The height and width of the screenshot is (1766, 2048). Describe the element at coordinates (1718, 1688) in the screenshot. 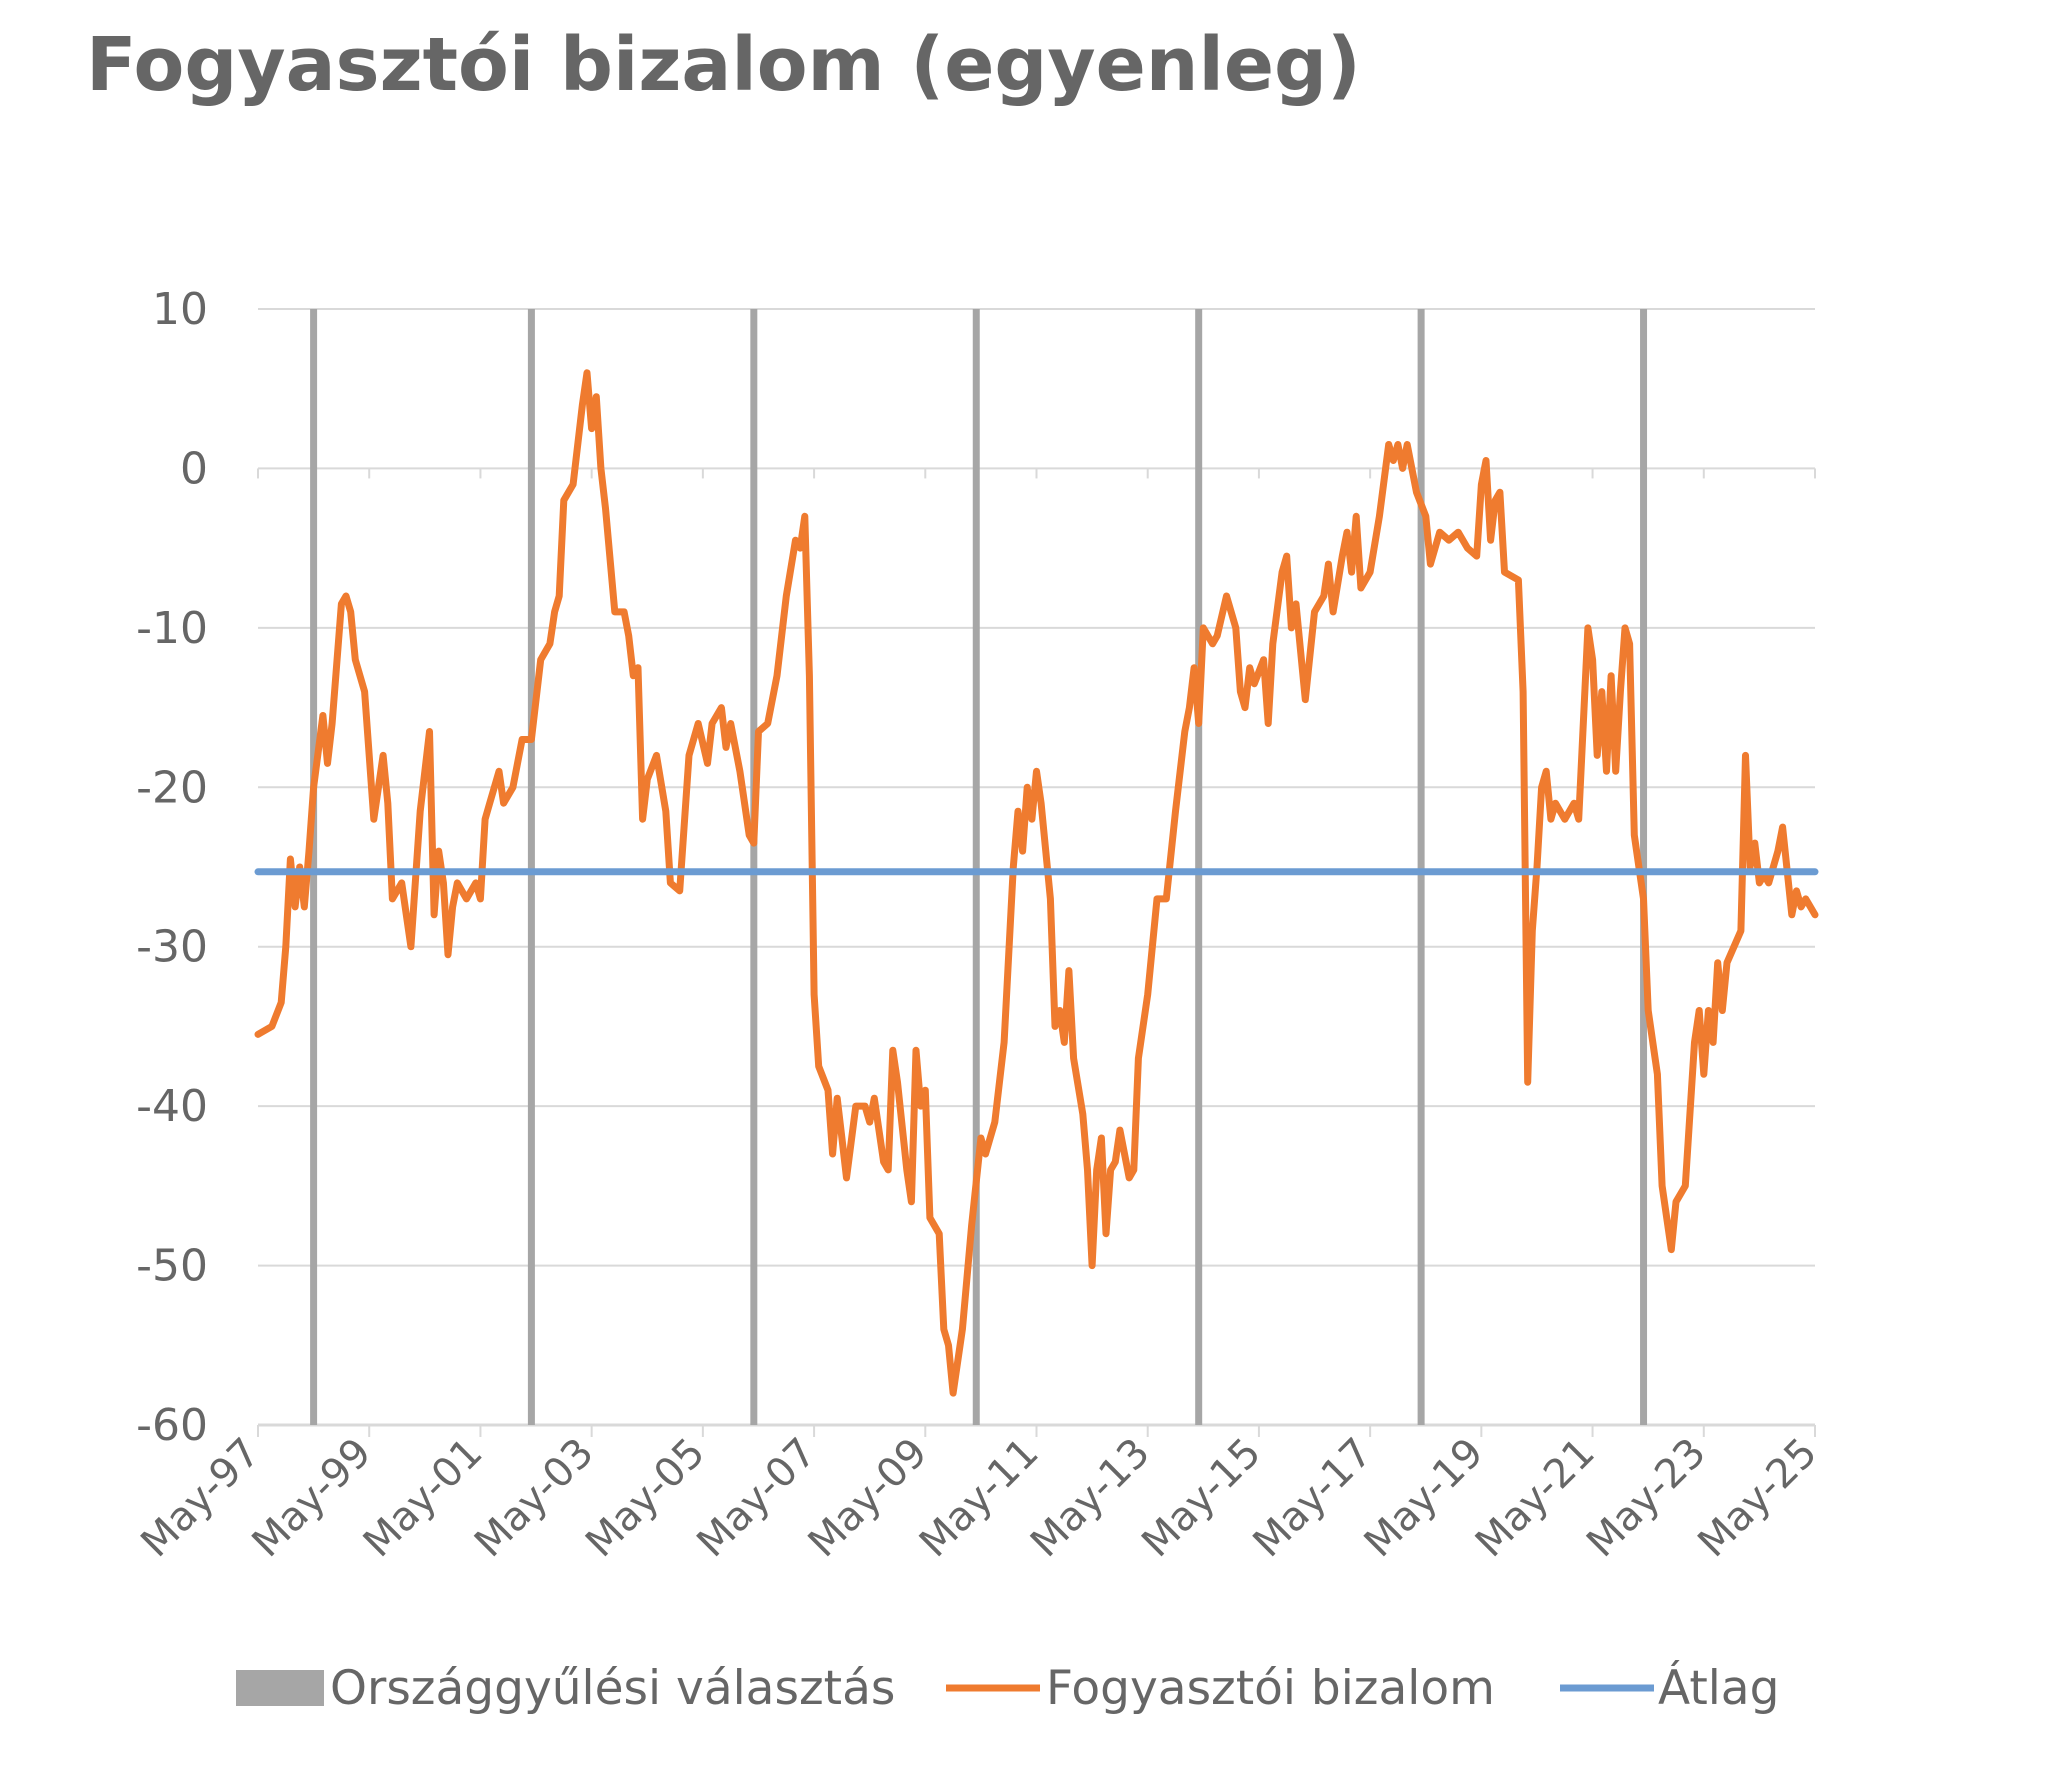

I see `legend-label-average: Átlag` at that location.